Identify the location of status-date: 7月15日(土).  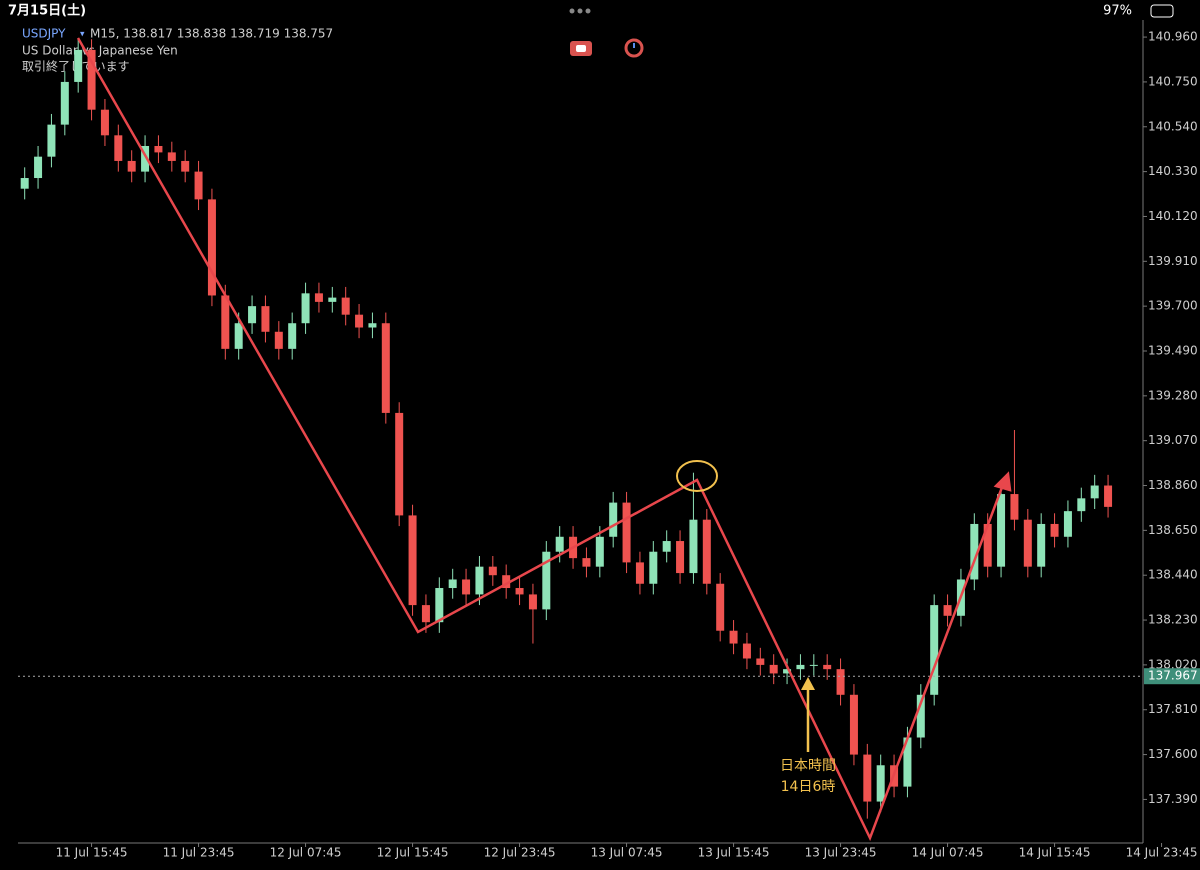
(47, 11).